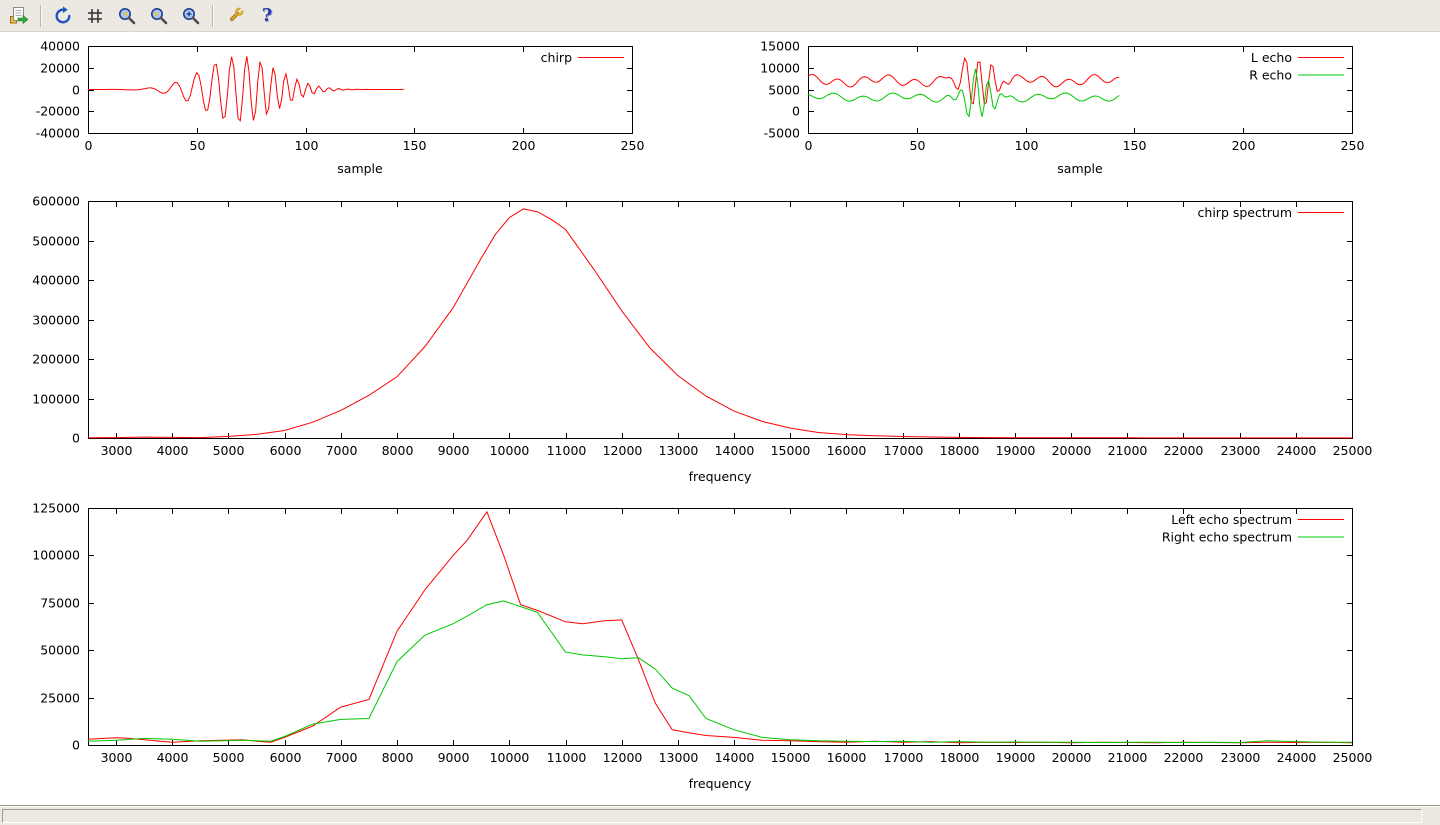  I want to click on x-tick-label: 18000, so click(960, 450).